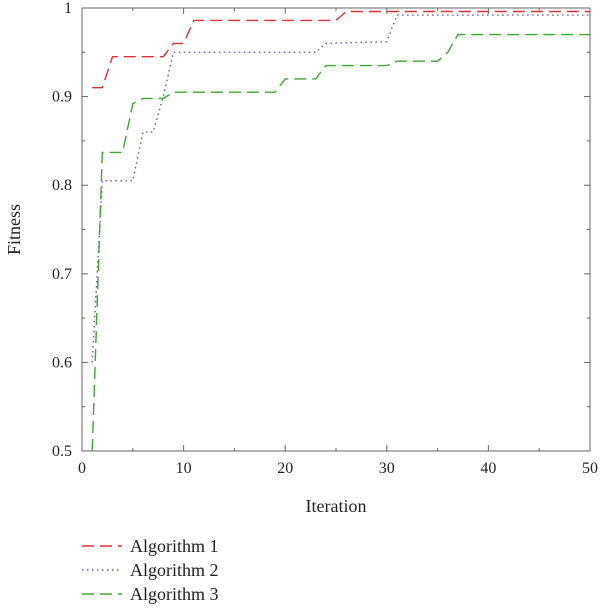 The width and height of the screenshot is (600, 609). Describe the element at coordinates (285, 468) in the screenshot. I see `x-tick-label: 20` at that location.